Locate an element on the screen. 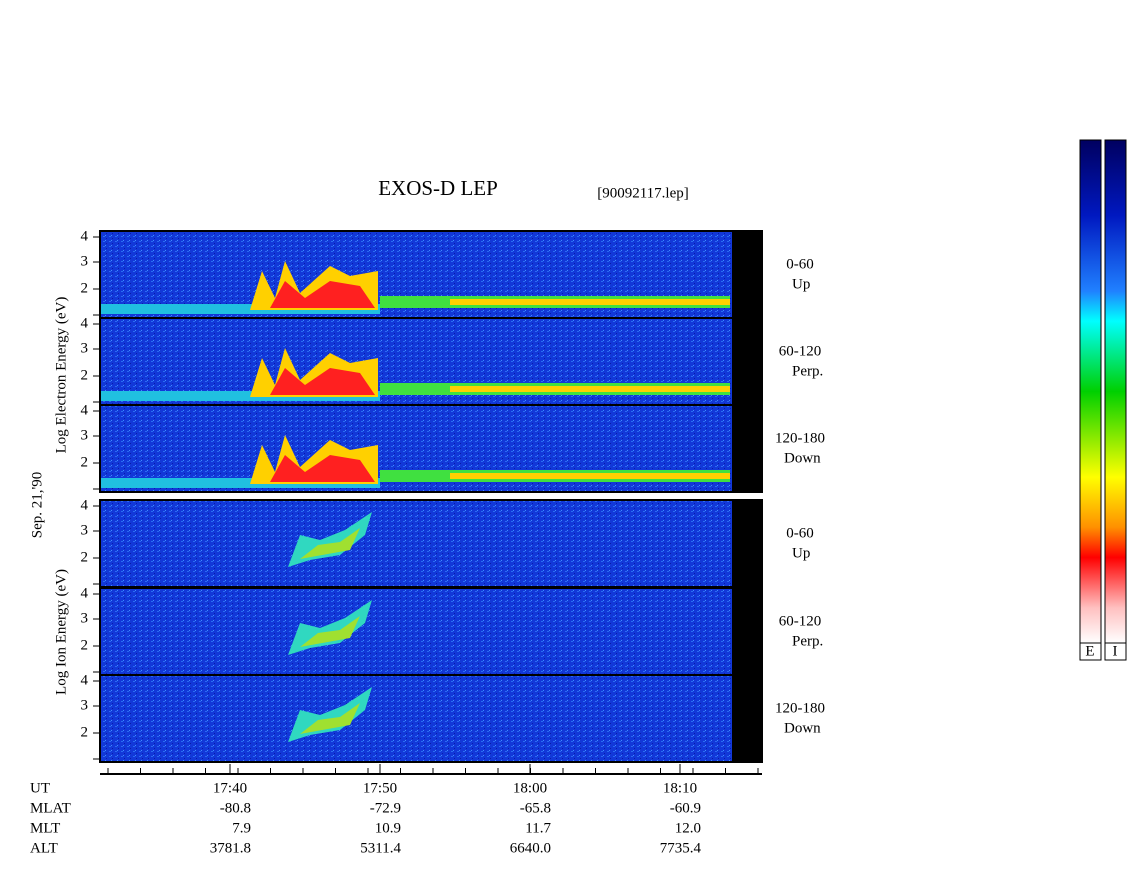 The image size is (1130, 880). ephemeris-row-label: ALT is located at coordinates (44, 848).